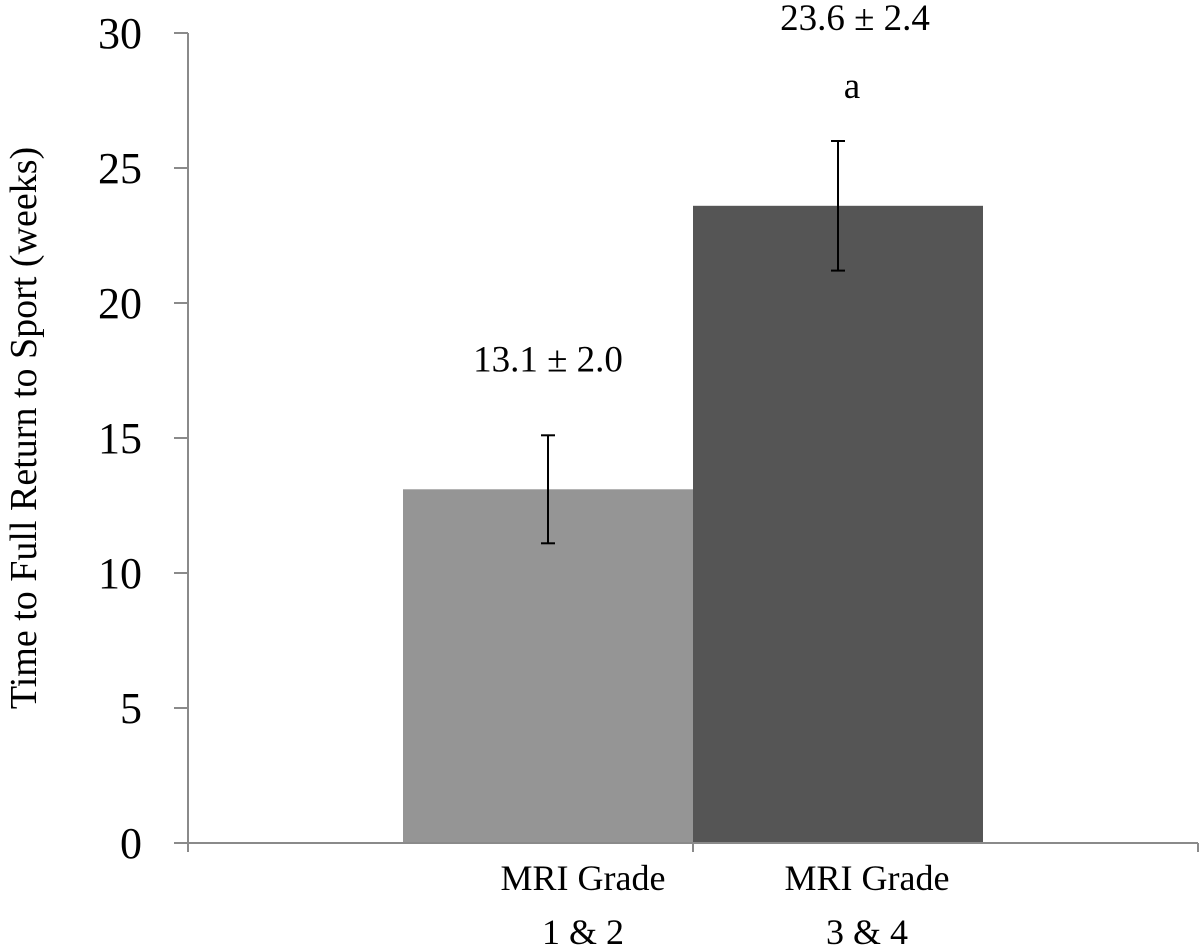 This screenshot has width=1200, height=946. I want to click on category-label-2-line-2: 3 & 4, so click(867, 929).